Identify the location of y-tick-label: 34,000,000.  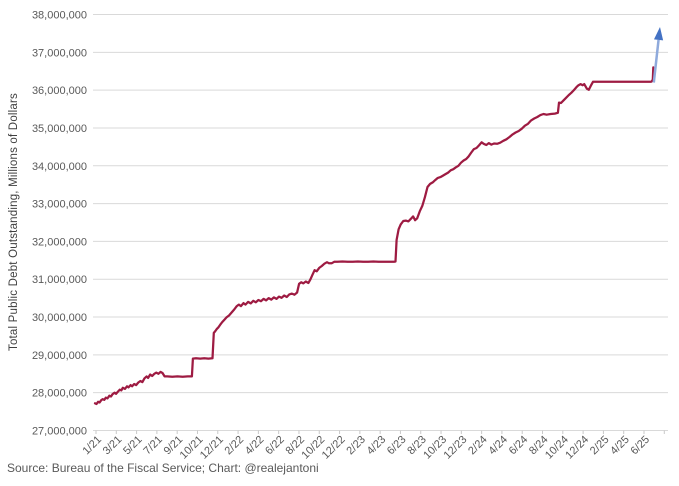
(59, 167).